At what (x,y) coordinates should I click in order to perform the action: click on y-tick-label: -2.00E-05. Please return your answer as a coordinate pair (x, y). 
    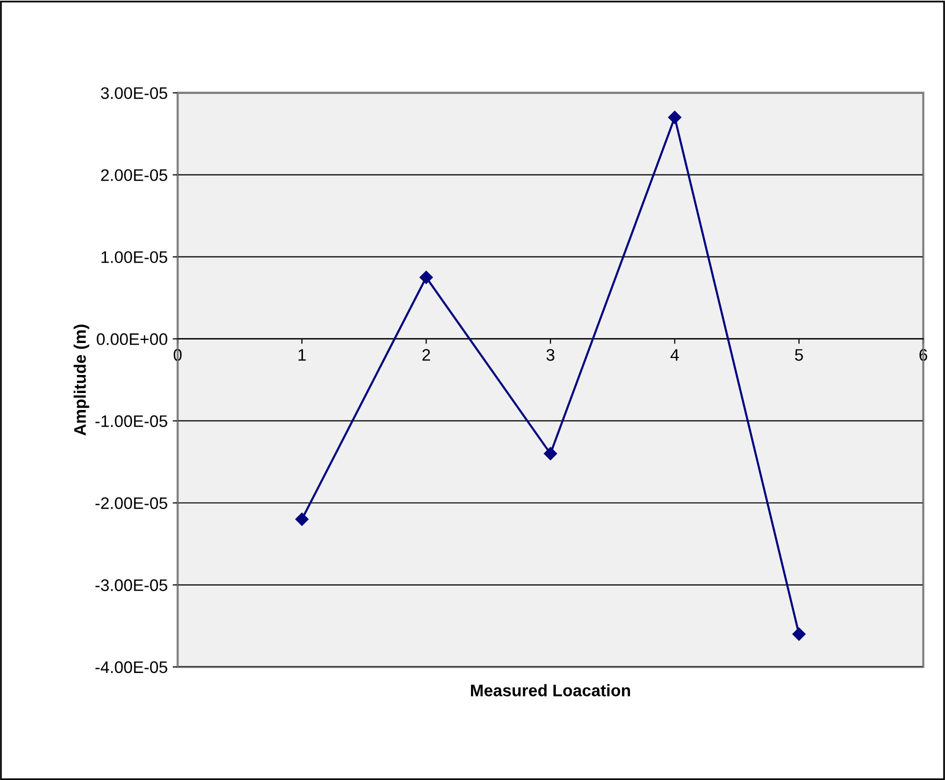
    Looking at the image, I should click on (131, 503).